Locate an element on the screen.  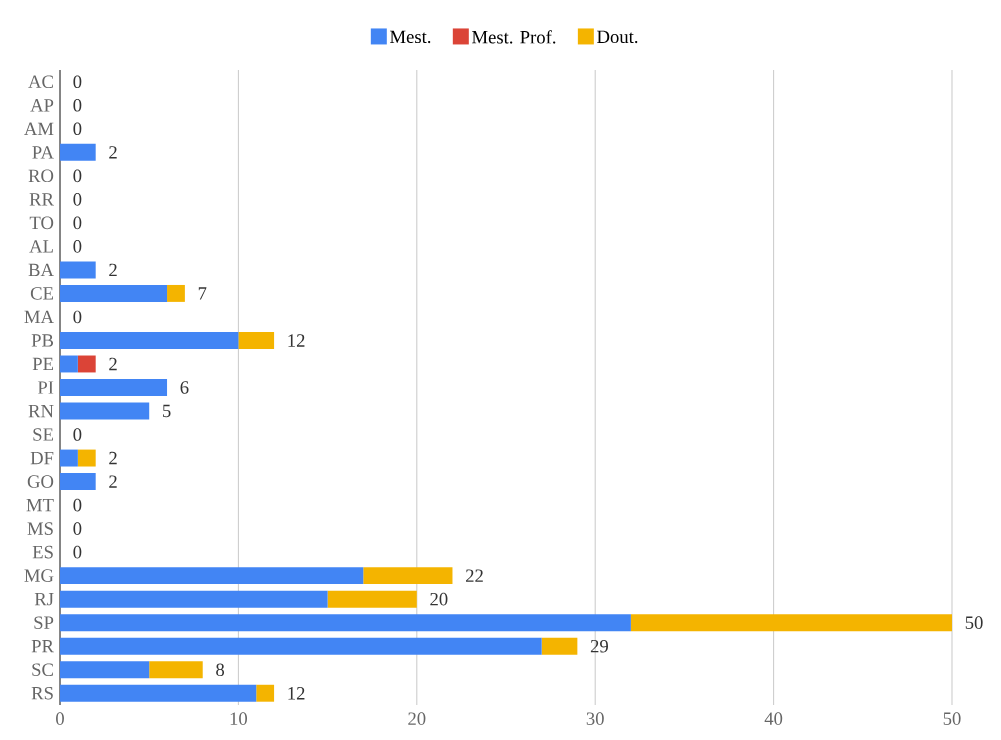
y-tick-label: SP is located at coordinates (44, 622).